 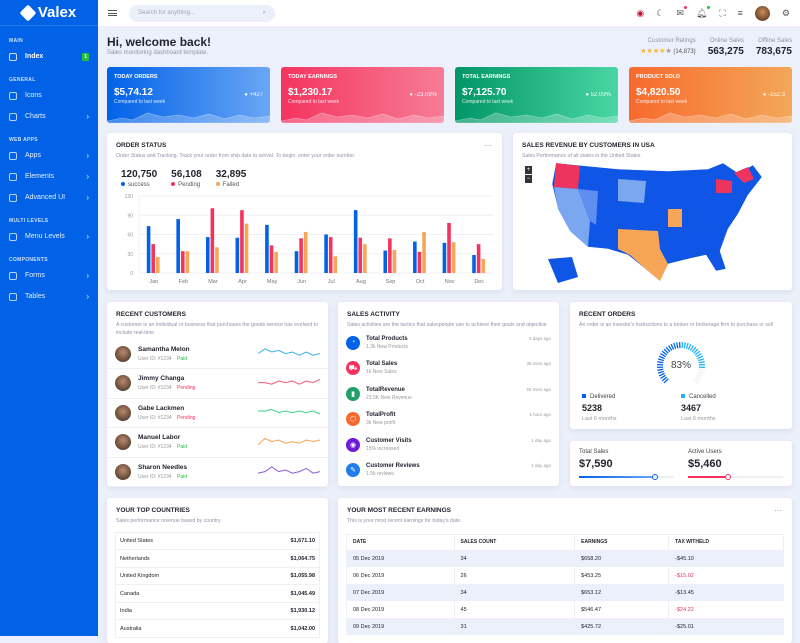 What do you see at coordinates (423, 95) in the screenshot?
I see `kpi-change: ● -23.09%` at bounding box center [423, 95].